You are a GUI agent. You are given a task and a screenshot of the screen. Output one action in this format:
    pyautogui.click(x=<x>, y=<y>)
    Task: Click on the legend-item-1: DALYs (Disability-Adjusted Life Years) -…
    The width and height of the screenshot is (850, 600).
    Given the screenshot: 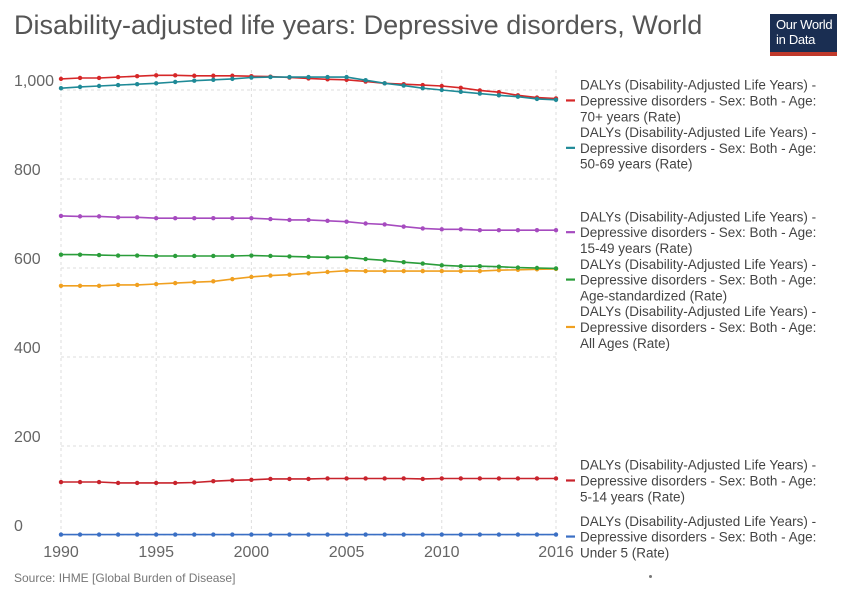 What is the action you would take?
    pyautogui.click(x=691, y=148)
    